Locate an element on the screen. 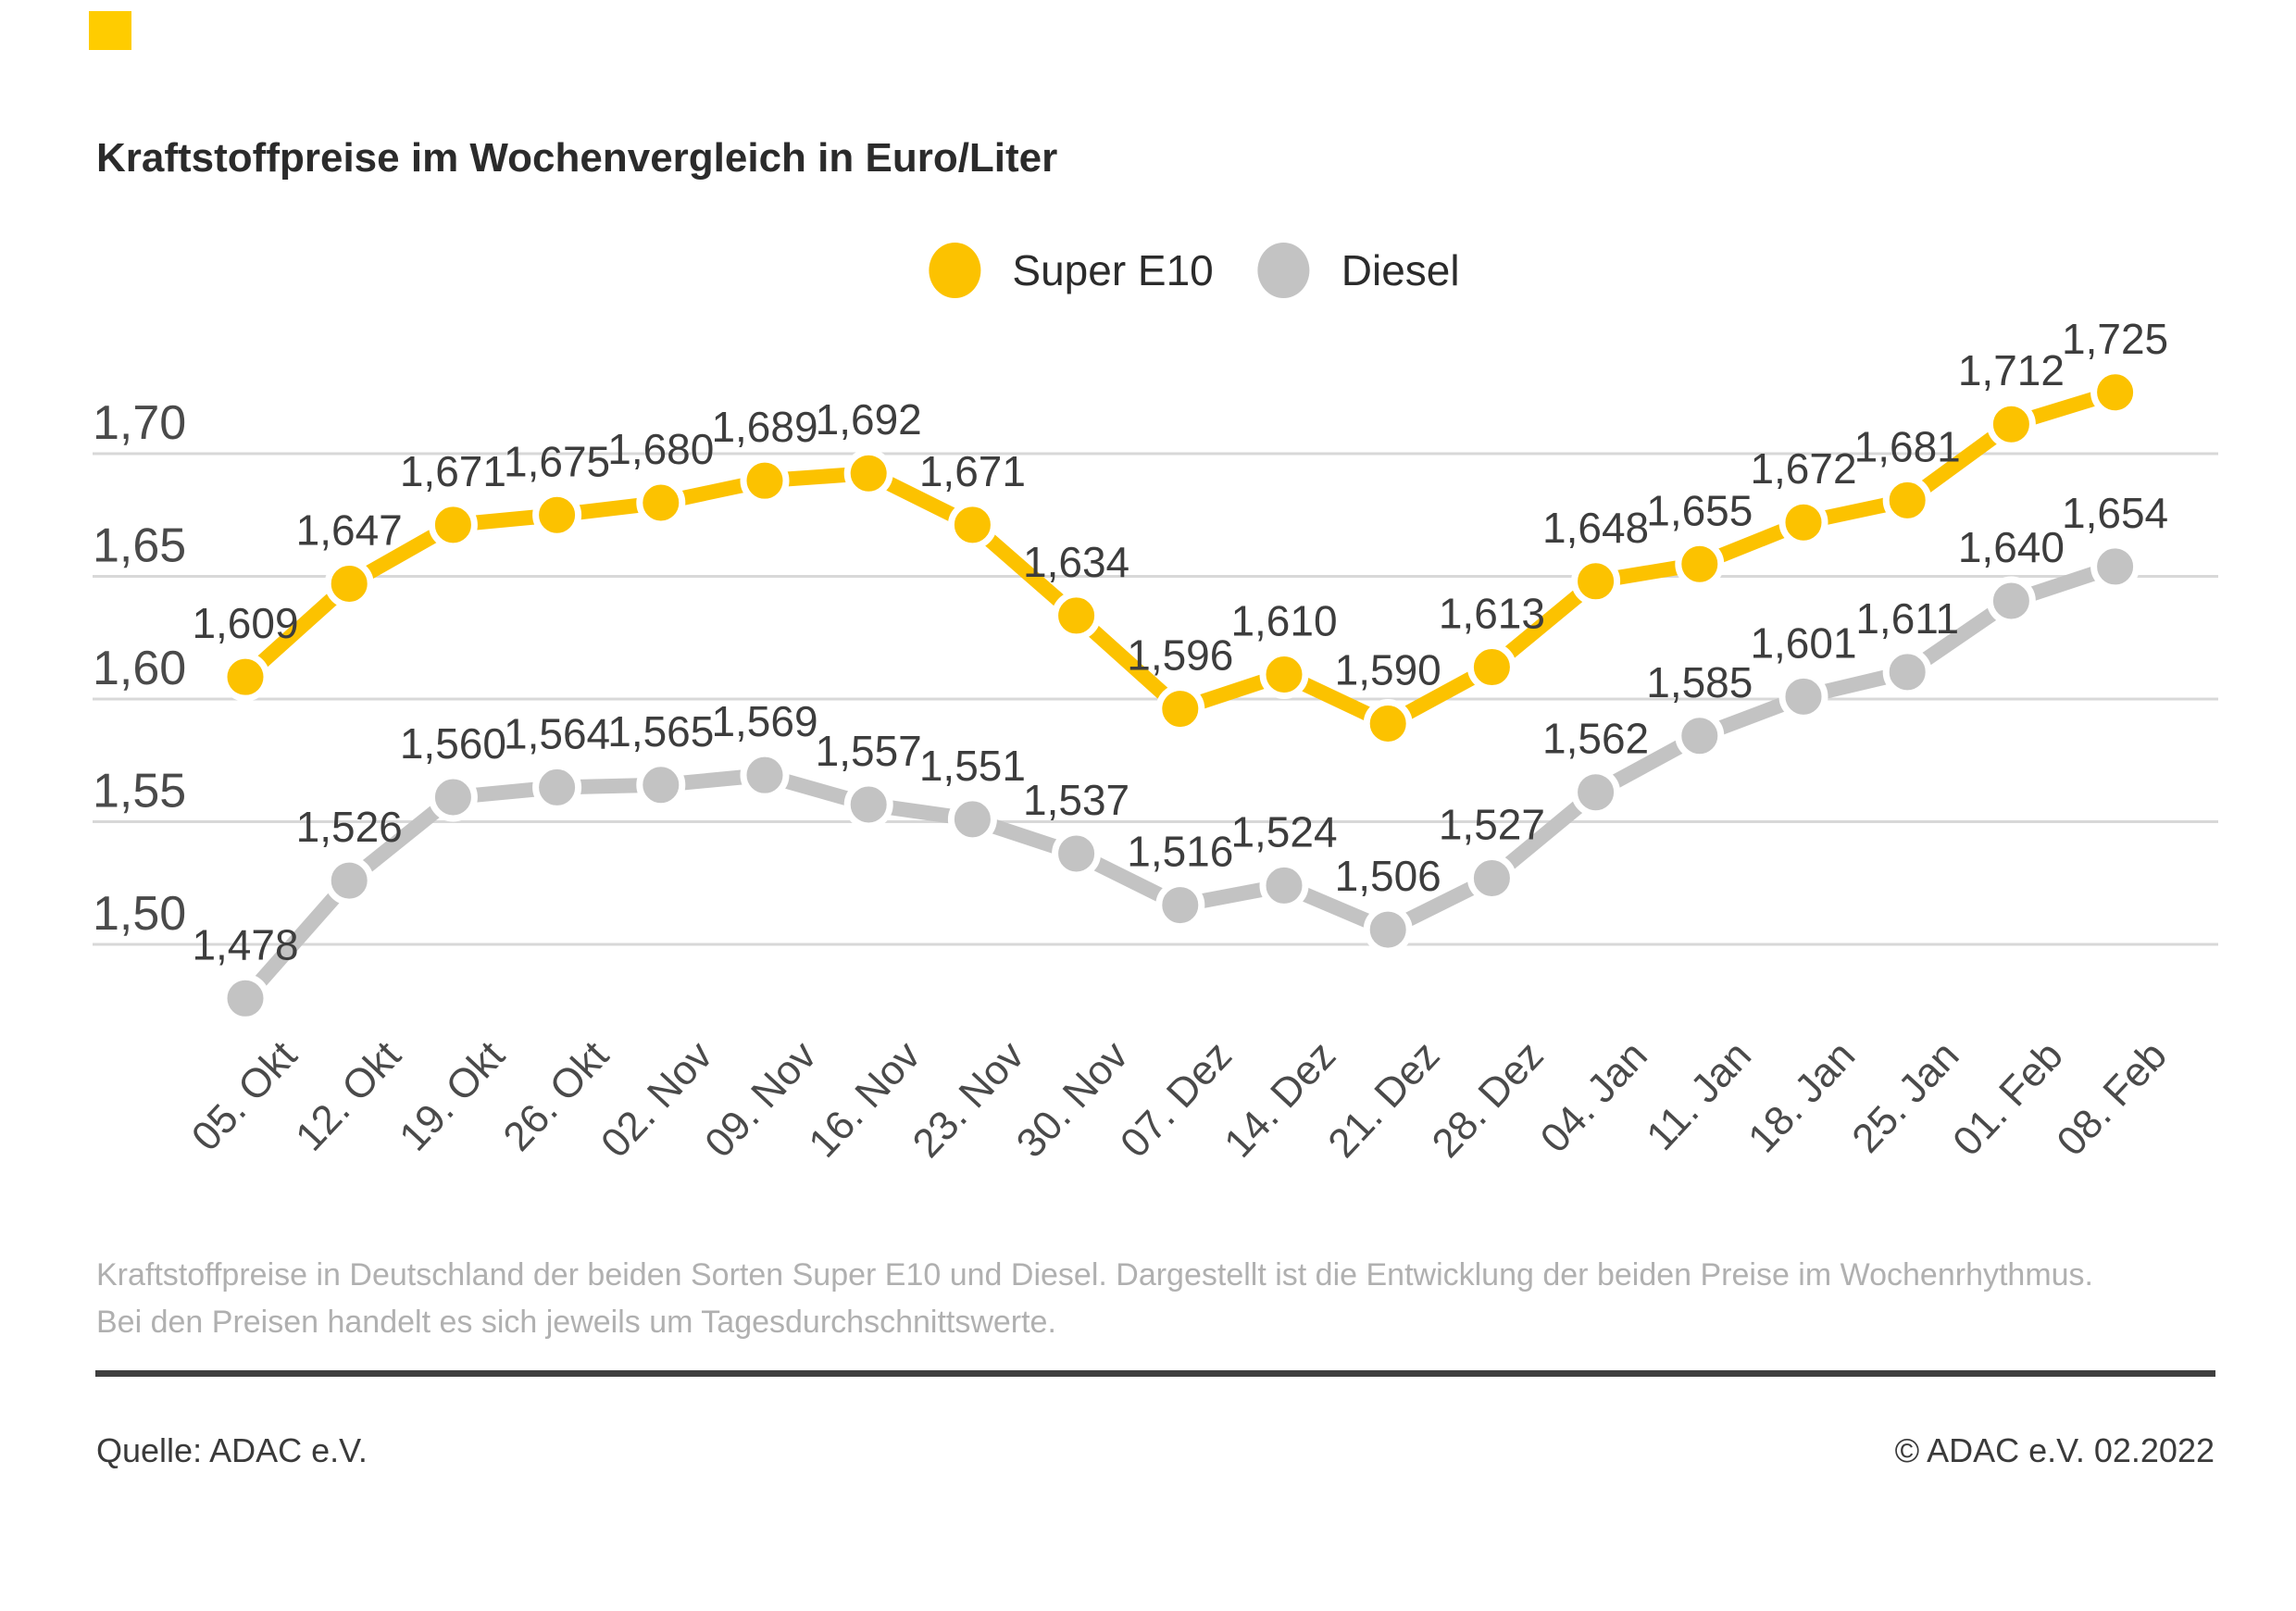  data-point-label: 1,565 is located at coordinates (660, 731).